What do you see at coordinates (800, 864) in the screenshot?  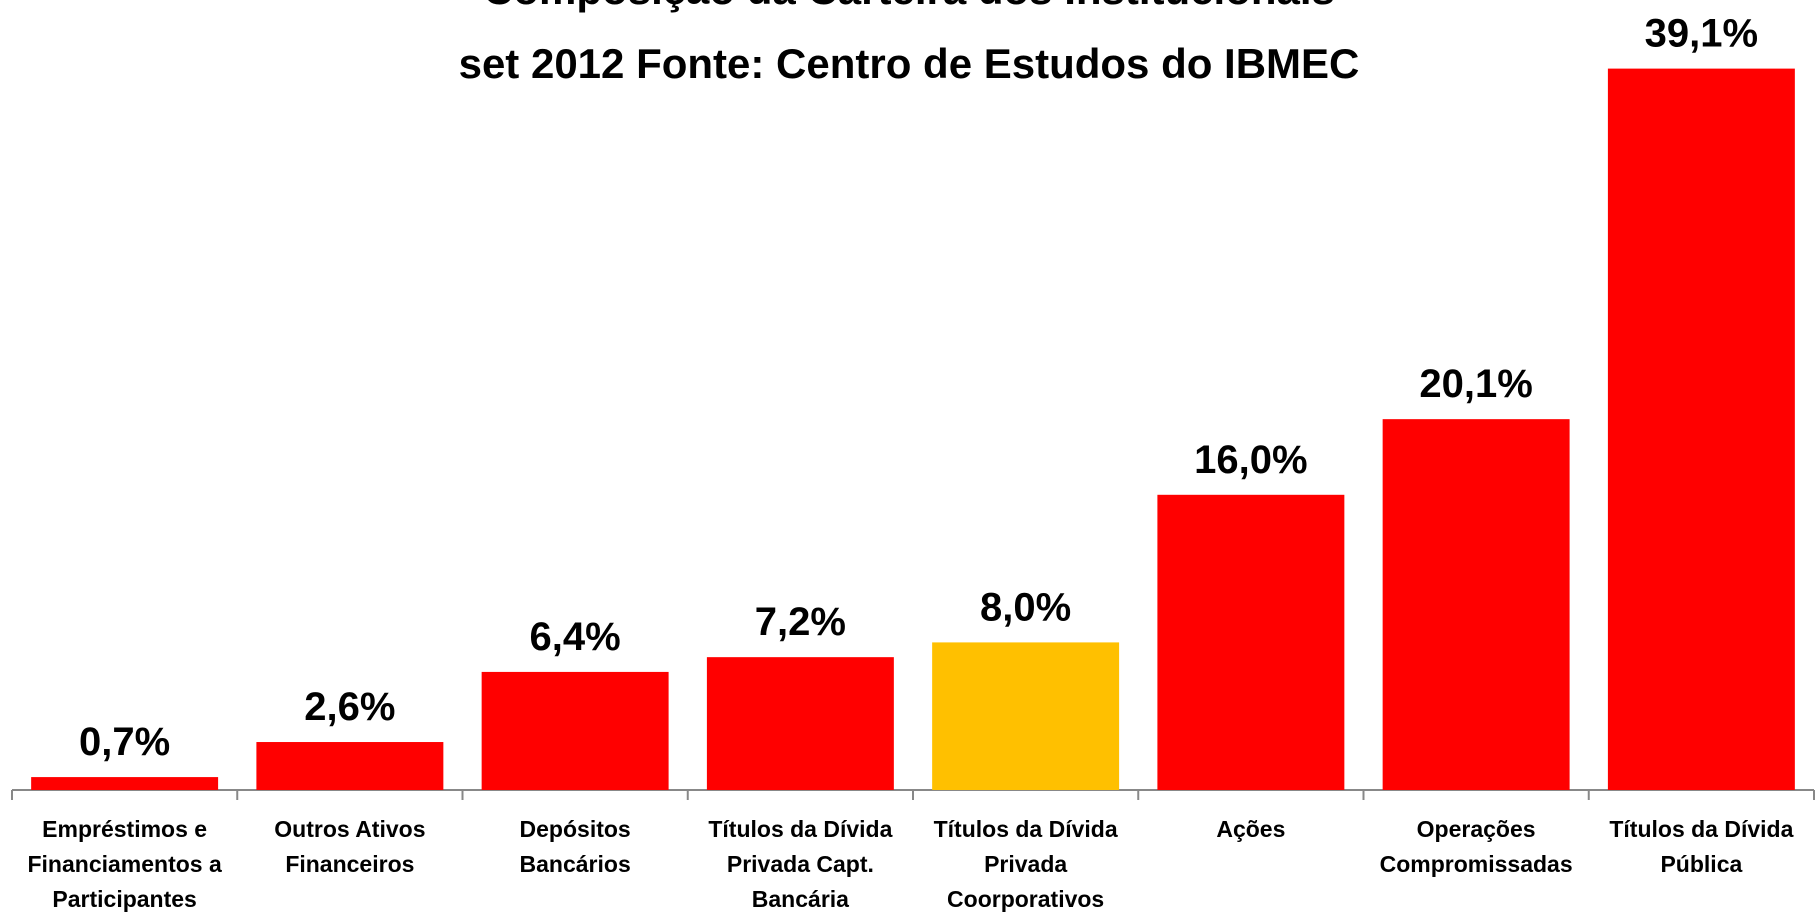 I see `x-tick-label: Títulos da Dívida Privada Capt. Bancária` at bounding box center [800, 864].